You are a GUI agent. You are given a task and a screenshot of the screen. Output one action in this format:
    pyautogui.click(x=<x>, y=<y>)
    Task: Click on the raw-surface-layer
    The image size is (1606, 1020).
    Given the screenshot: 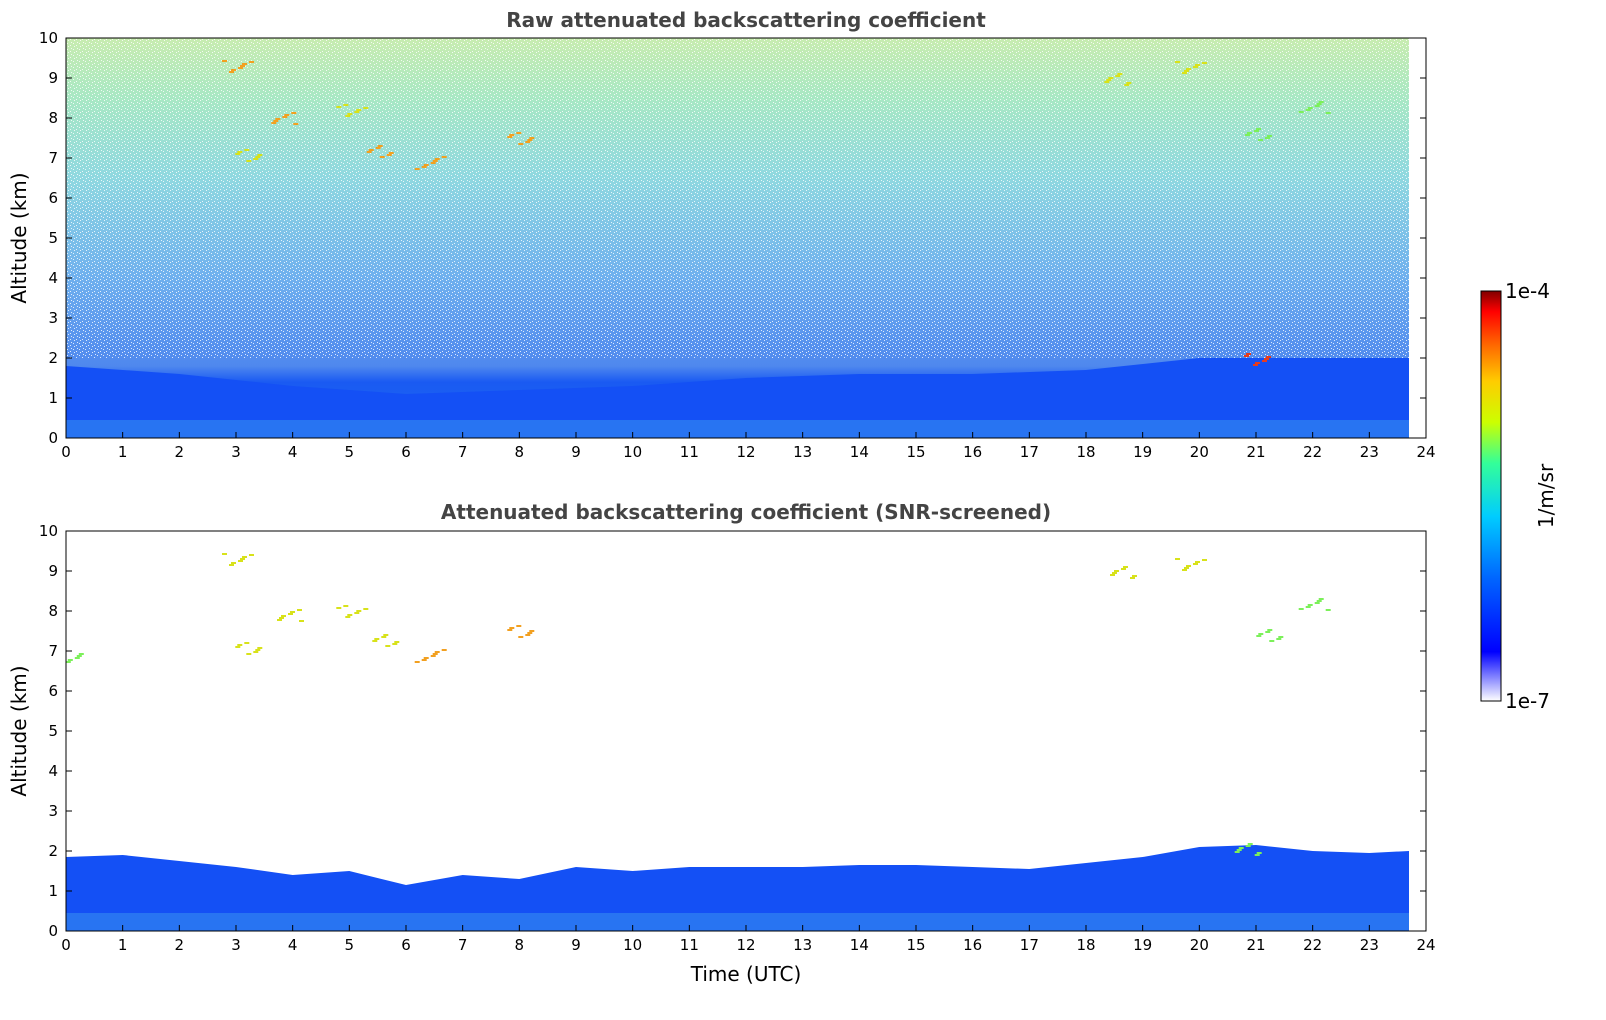 What is the action you would take?
    pyautogui.click(x=737, y=429)
    